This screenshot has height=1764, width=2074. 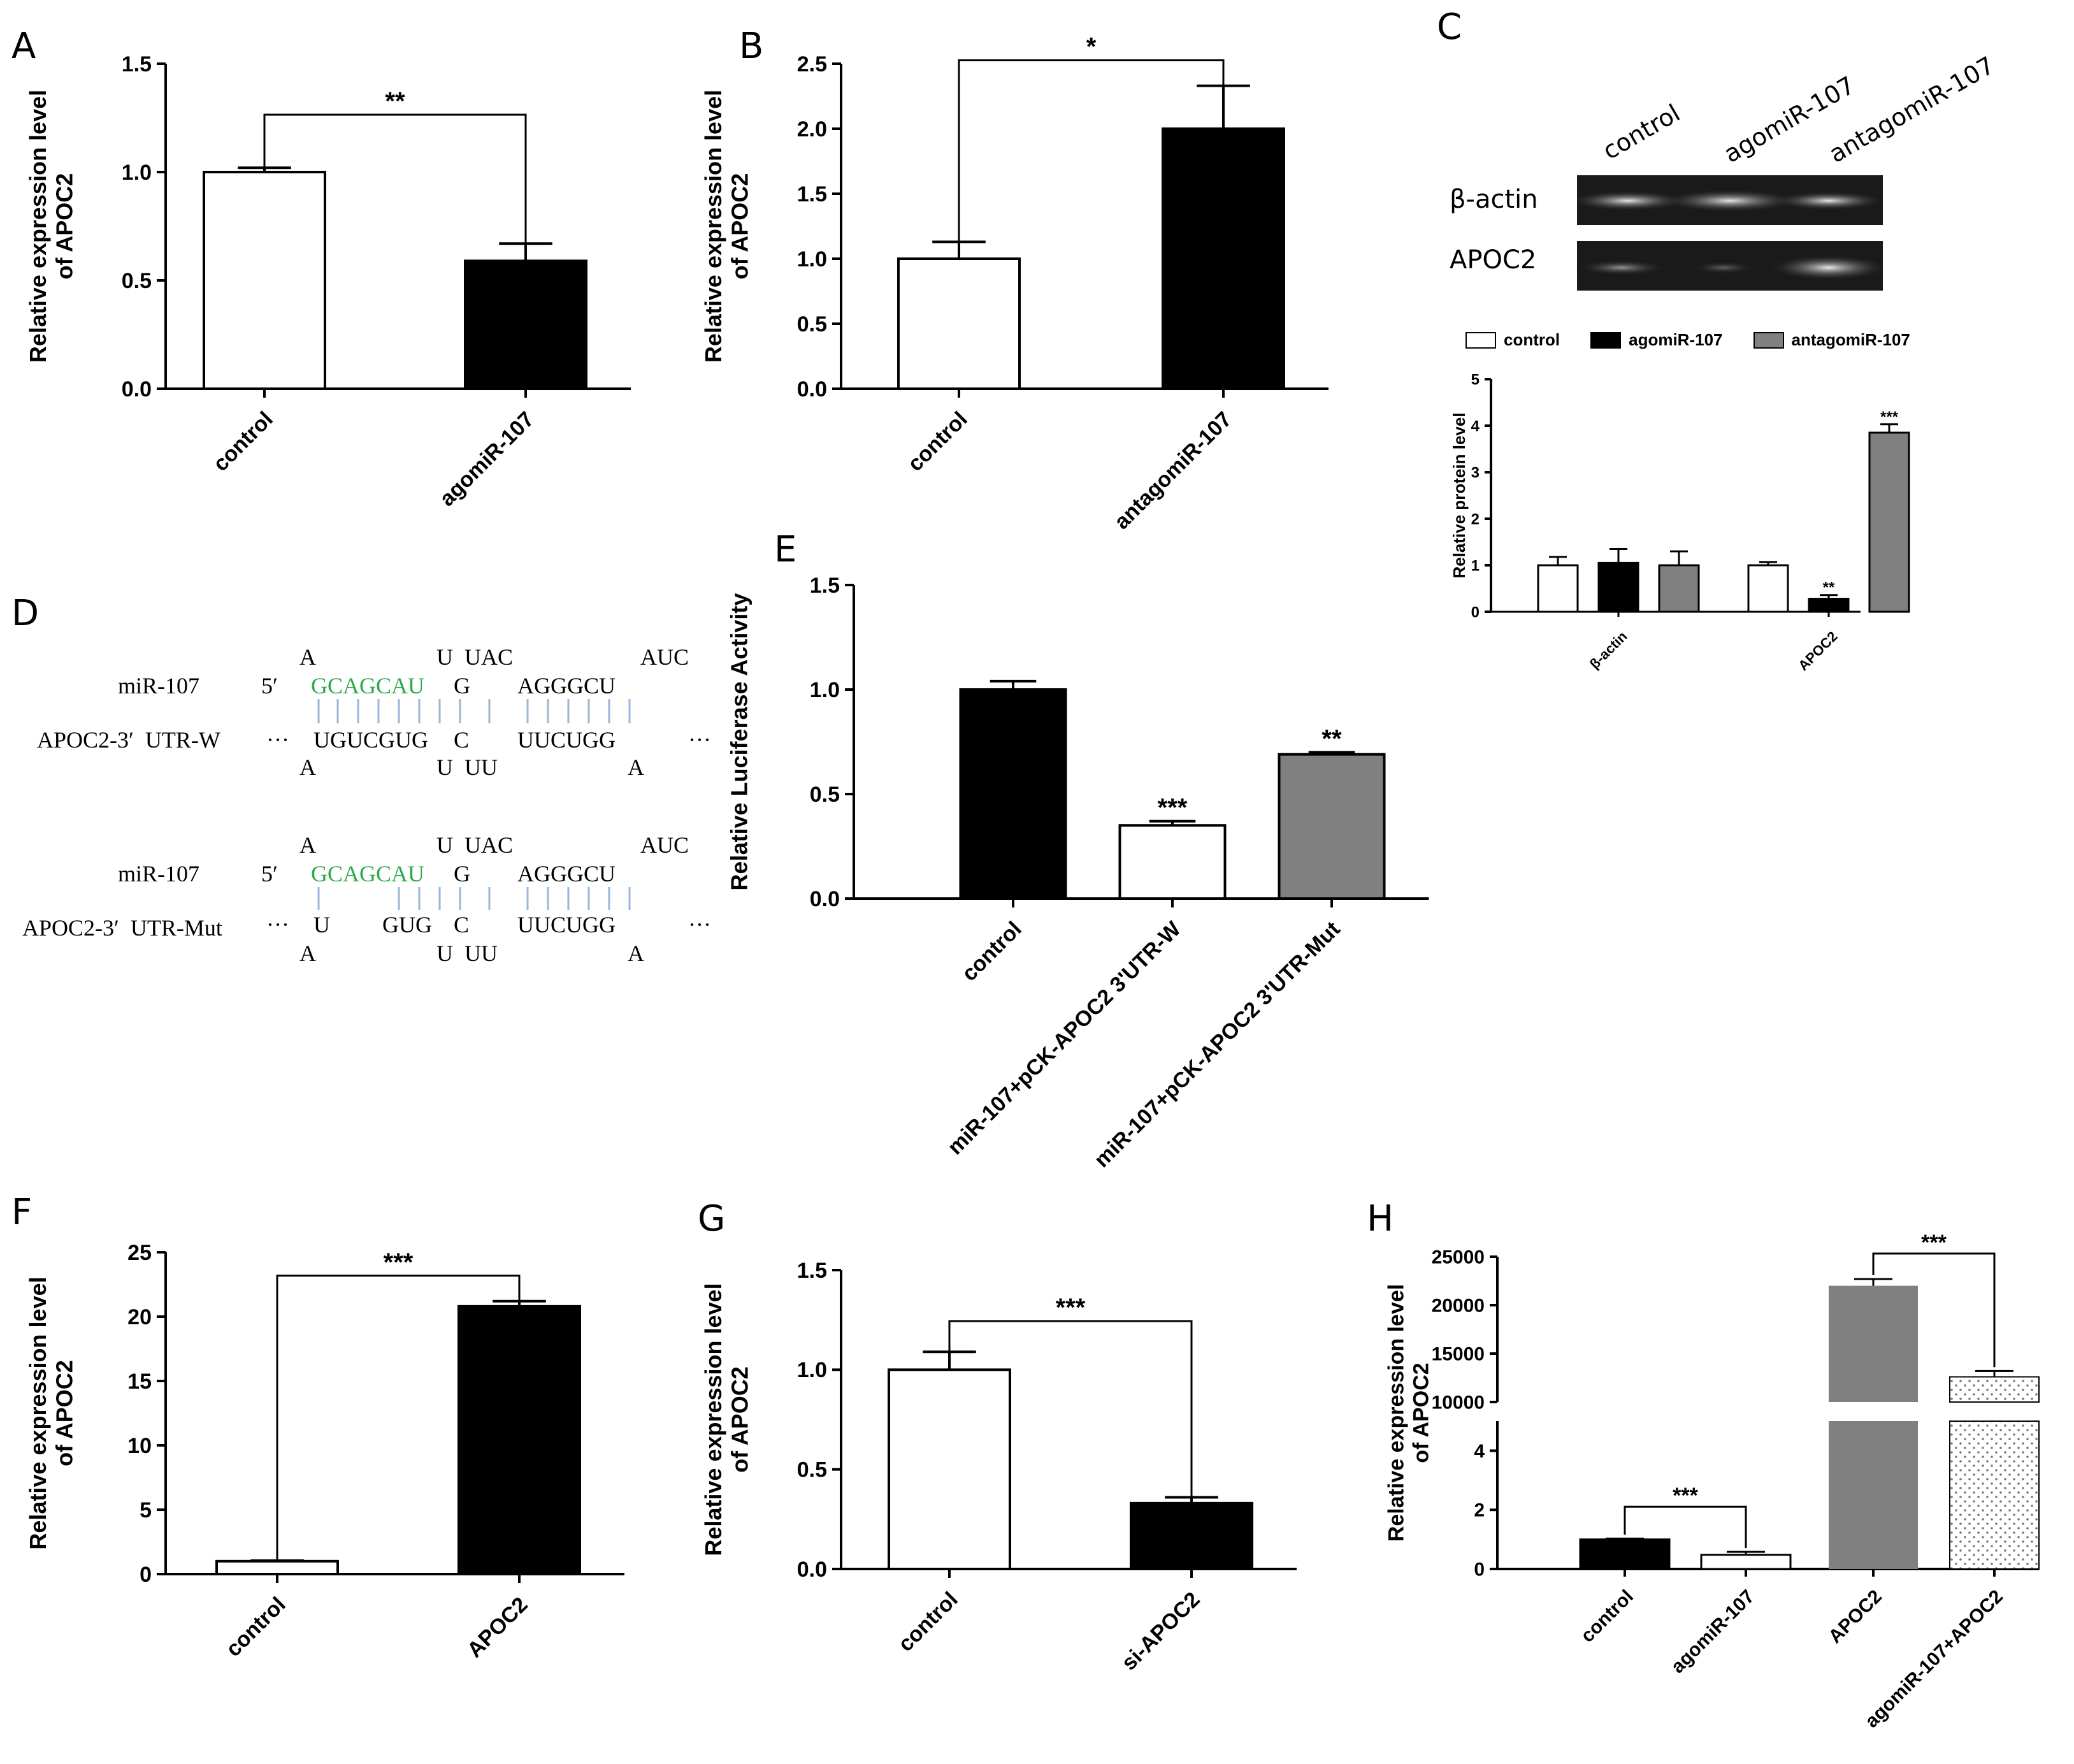 I want to click on seq-mut-top-bulge-1: A, so click(x=308, y=845).